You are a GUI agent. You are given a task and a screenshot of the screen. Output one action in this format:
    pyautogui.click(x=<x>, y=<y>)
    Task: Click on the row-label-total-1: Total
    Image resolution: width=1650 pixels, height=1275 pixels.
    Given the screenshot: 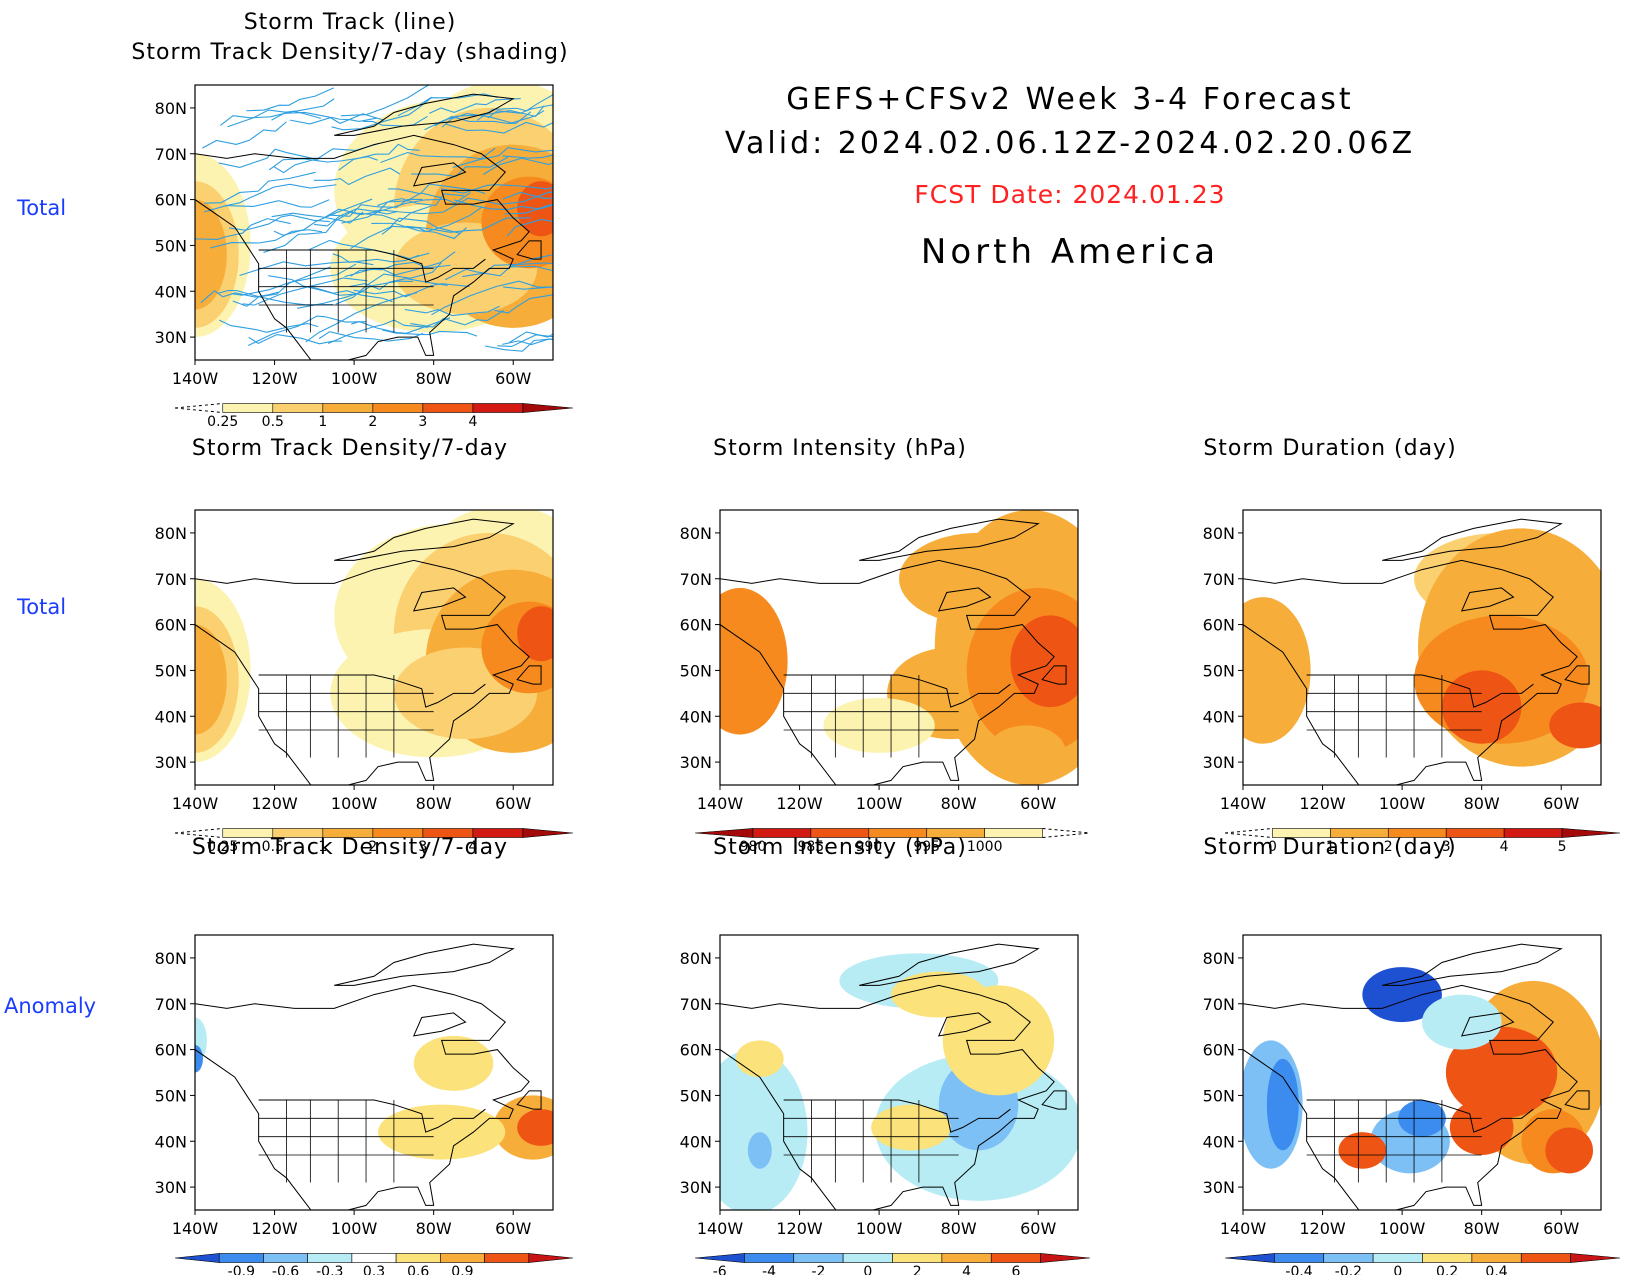 What is the action you would take?
    pyautogui.click(x=42, y=208)
    